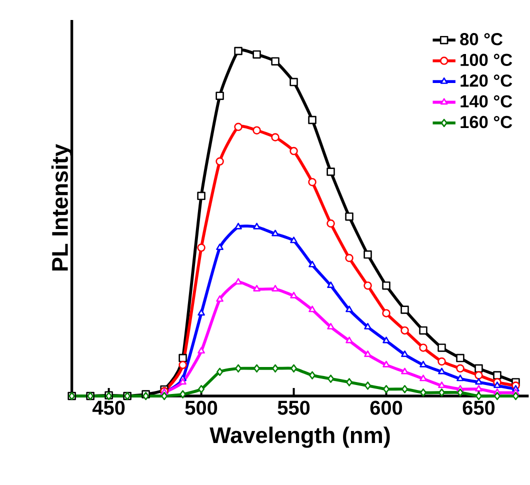 Image resolution: width=530 pixels, height=485 pixels. I want to click on x-axis-title: Wavelength (nm), so click(300, 437).